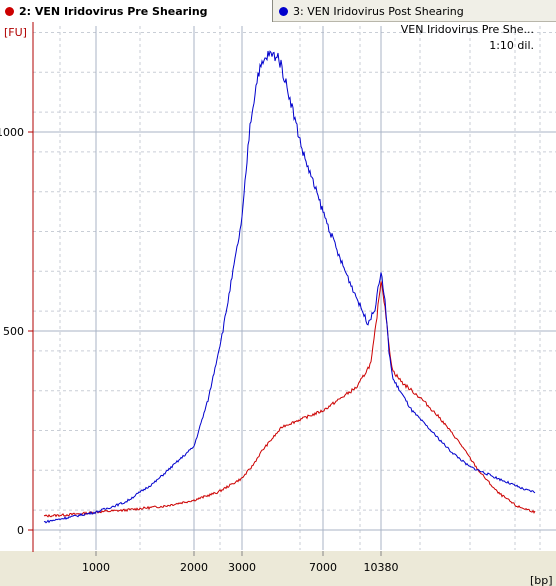 The width and height of the screenshot is (556, 586). What do you see at coordinates (511, 45) in the screenshot?
I see `sample-annotation-dilution: 1:10 dil.` at bounding box center [511, 45].